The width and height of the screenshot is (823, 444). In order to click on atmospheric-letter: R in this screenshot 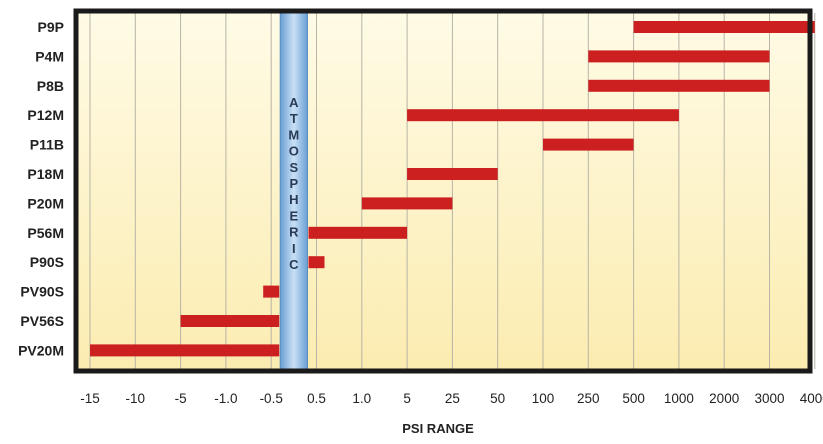, I will do `click(294, 232)`.